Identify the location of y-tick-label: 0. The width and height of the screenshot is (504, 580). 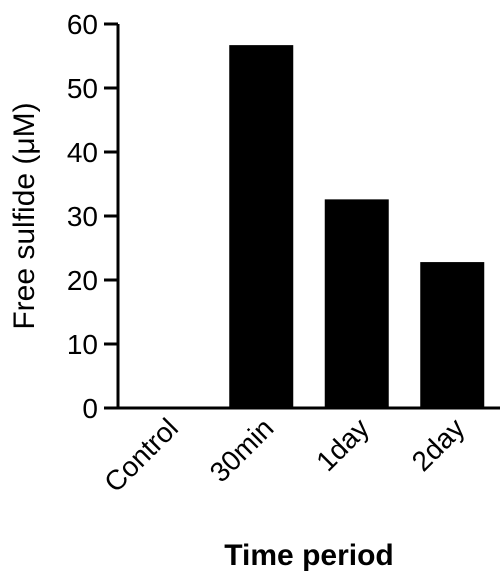
(90, 408).